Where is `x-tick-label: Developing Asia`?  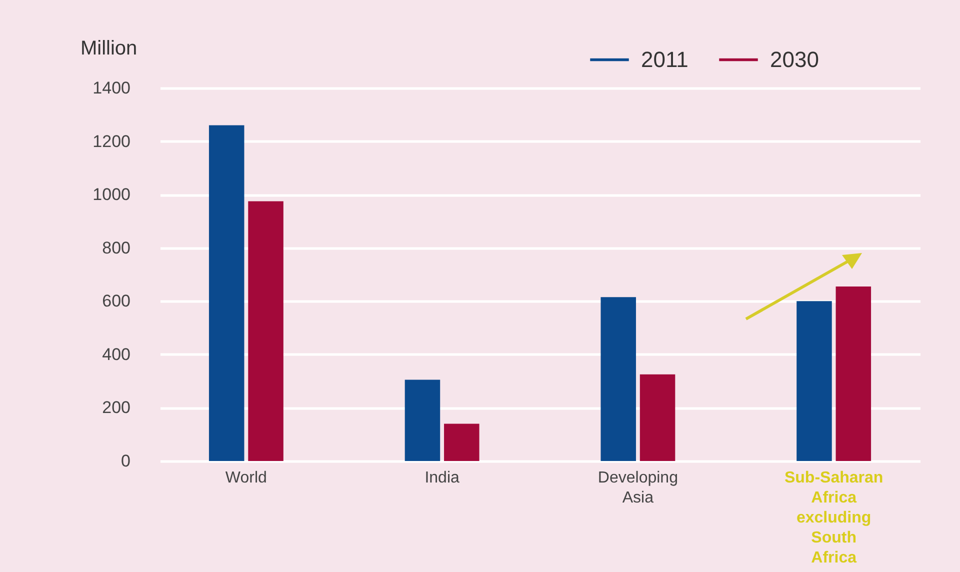
x-tick-label: Developing Asia is located at coordinates (638, 488).